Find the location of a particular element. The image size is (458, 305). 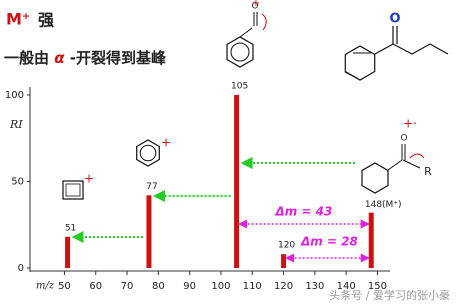

cyclobutadiene-inner is located at coordinates (73, 190).